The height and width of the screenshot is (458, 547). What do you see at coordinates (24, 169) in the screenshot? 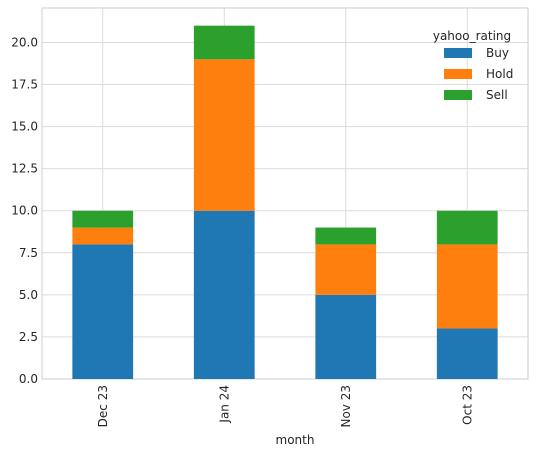
I see `y-tick-label: 12.5` at bounding box center [24, 169].